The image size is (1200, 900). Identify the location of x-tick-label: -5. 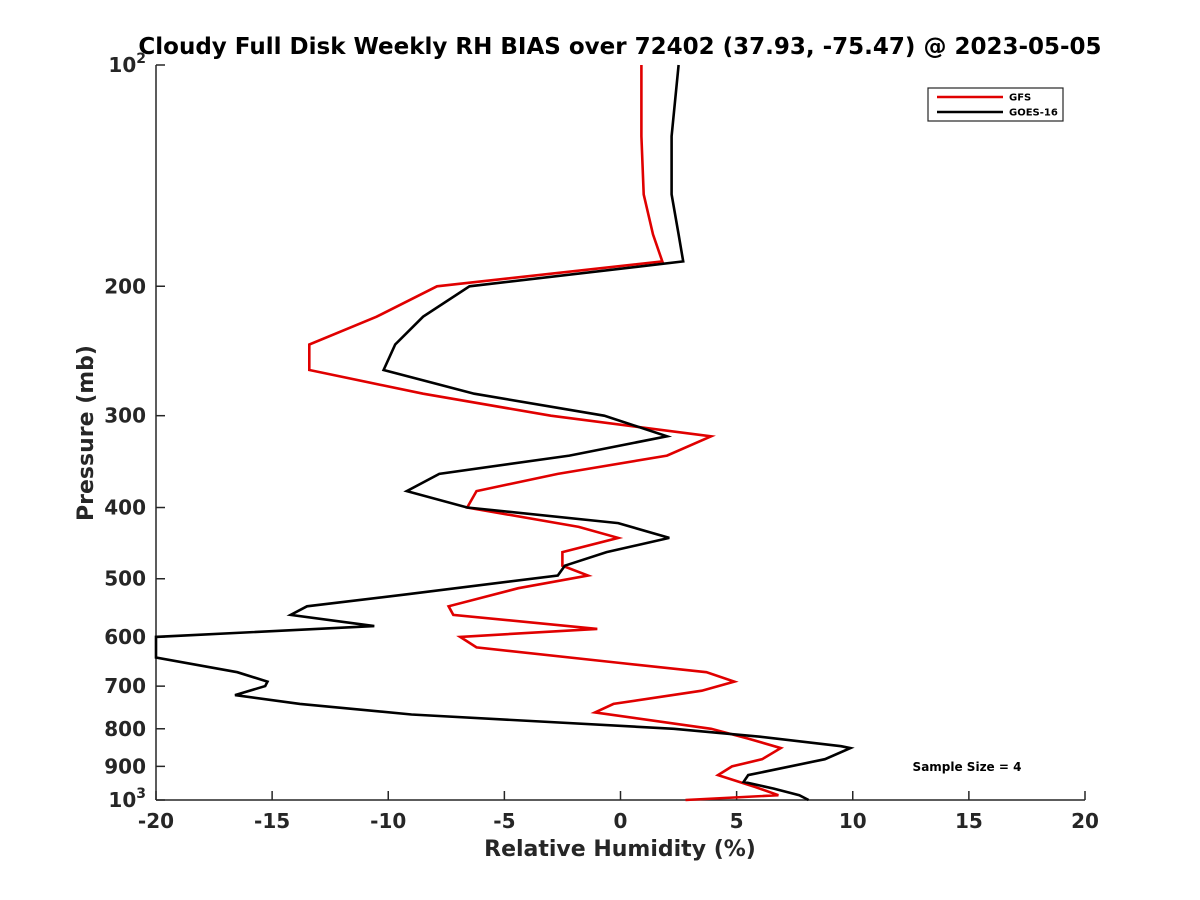
(504, 821).